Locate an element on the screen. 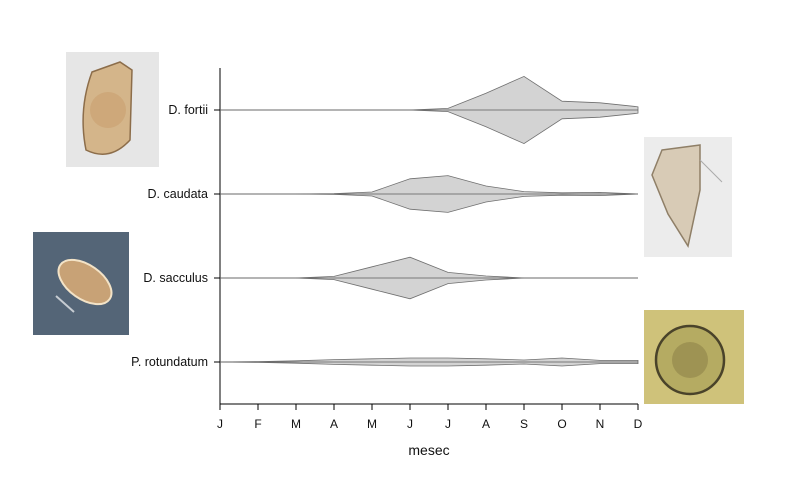 This screenshot has width=800, height=485. series-row: P. rotundatum is located at coordinates (385, 362).